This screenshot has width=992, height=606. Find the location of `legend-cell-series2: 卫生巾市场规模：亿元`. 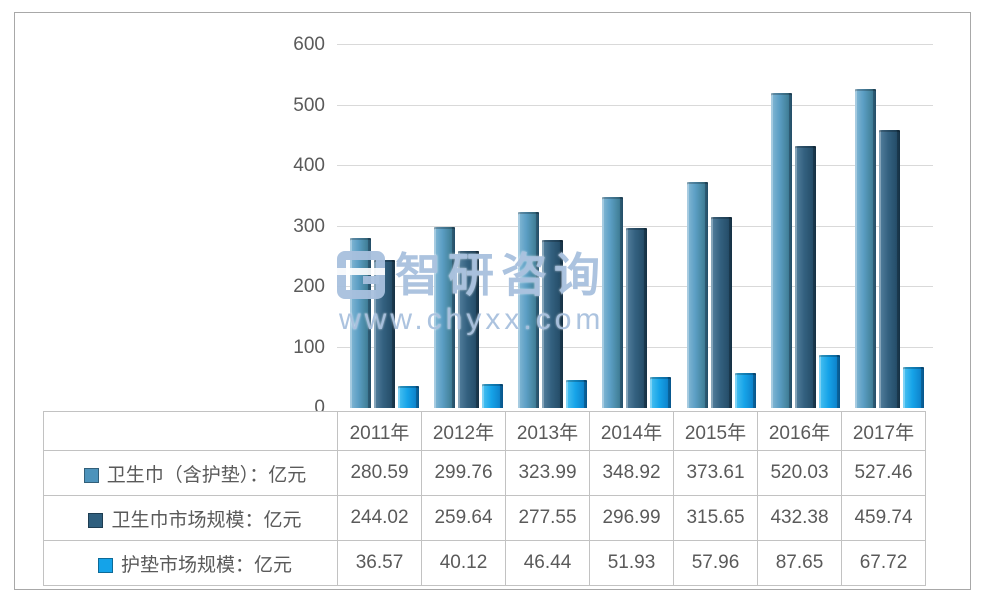

legend-cell-series2: 卫生巾市场规模：亿元 is located at coordinates (190, 518).